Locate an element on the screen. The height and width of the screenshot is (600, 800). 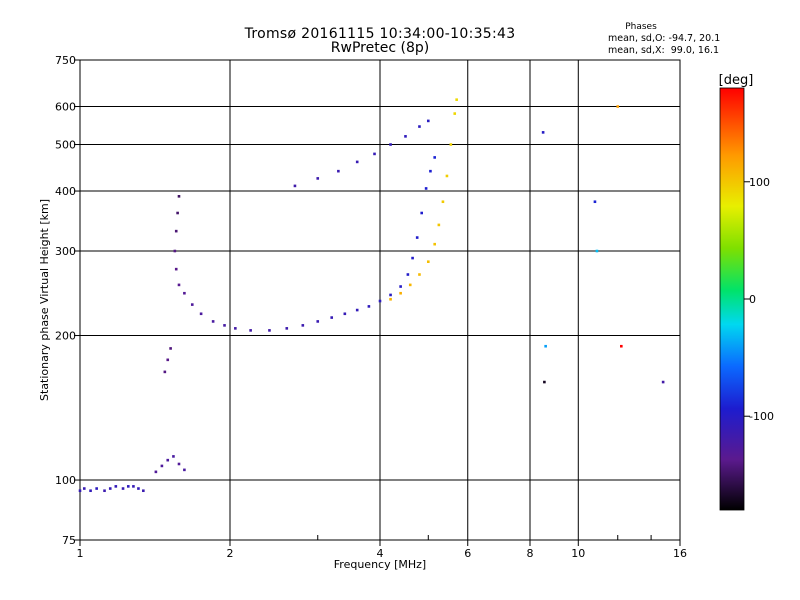
x-tick-label: 6 is located at coordinates (467, 553).